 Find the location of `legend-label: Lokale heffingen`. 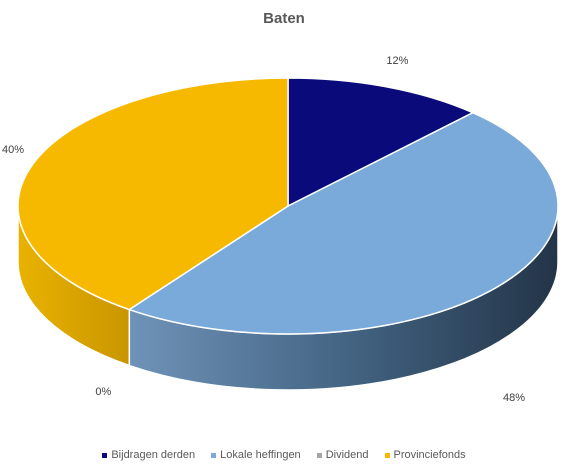

legend-label: Lokale heffingen is located at coordinates (260, 455).